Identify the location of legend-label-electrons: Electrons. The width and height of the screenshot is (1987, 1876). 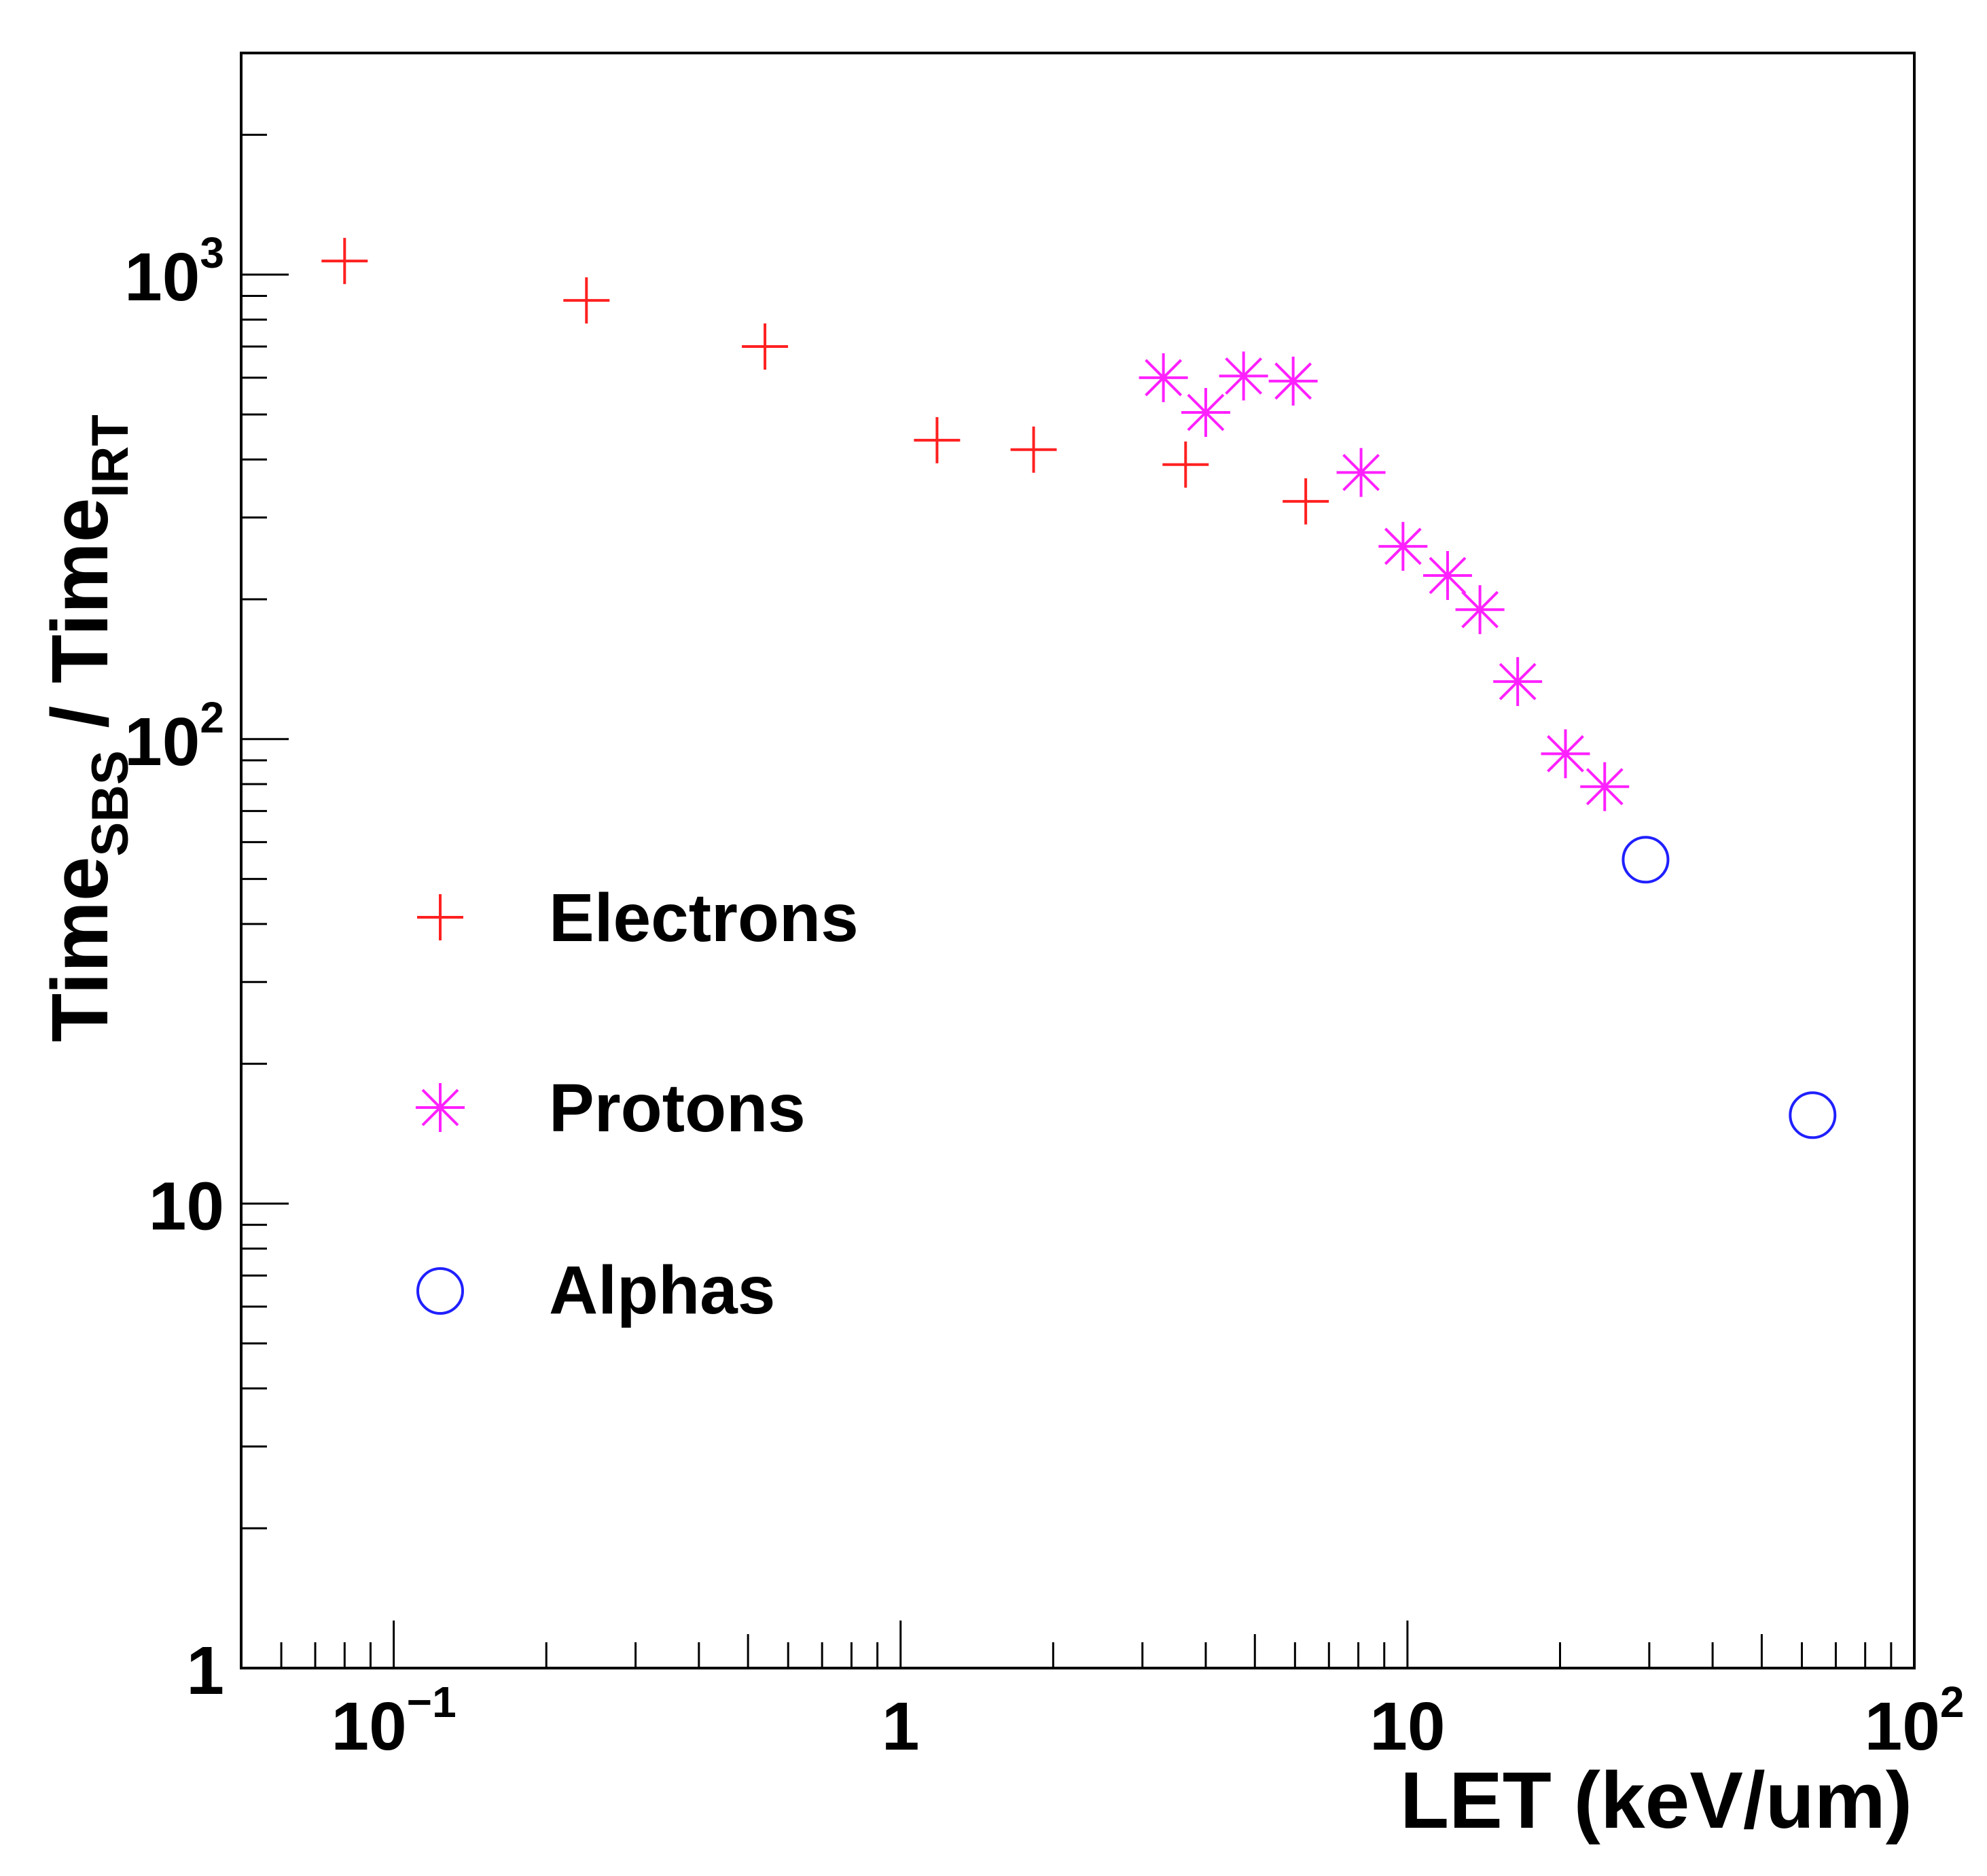
(704, 918).